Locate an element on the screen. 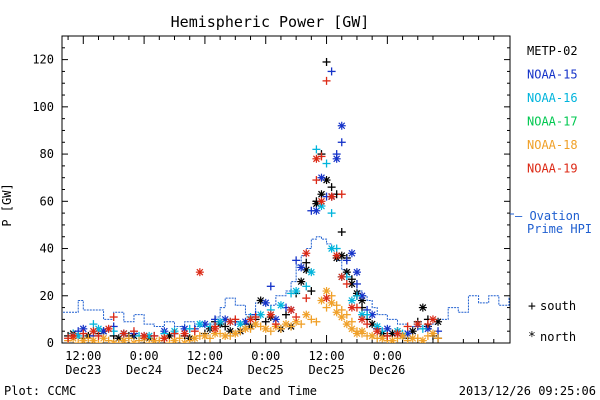 The image size is (600, 400). footer-timestamp: 2013/12/26 09:25:06 is located at coordinates (527, 391).